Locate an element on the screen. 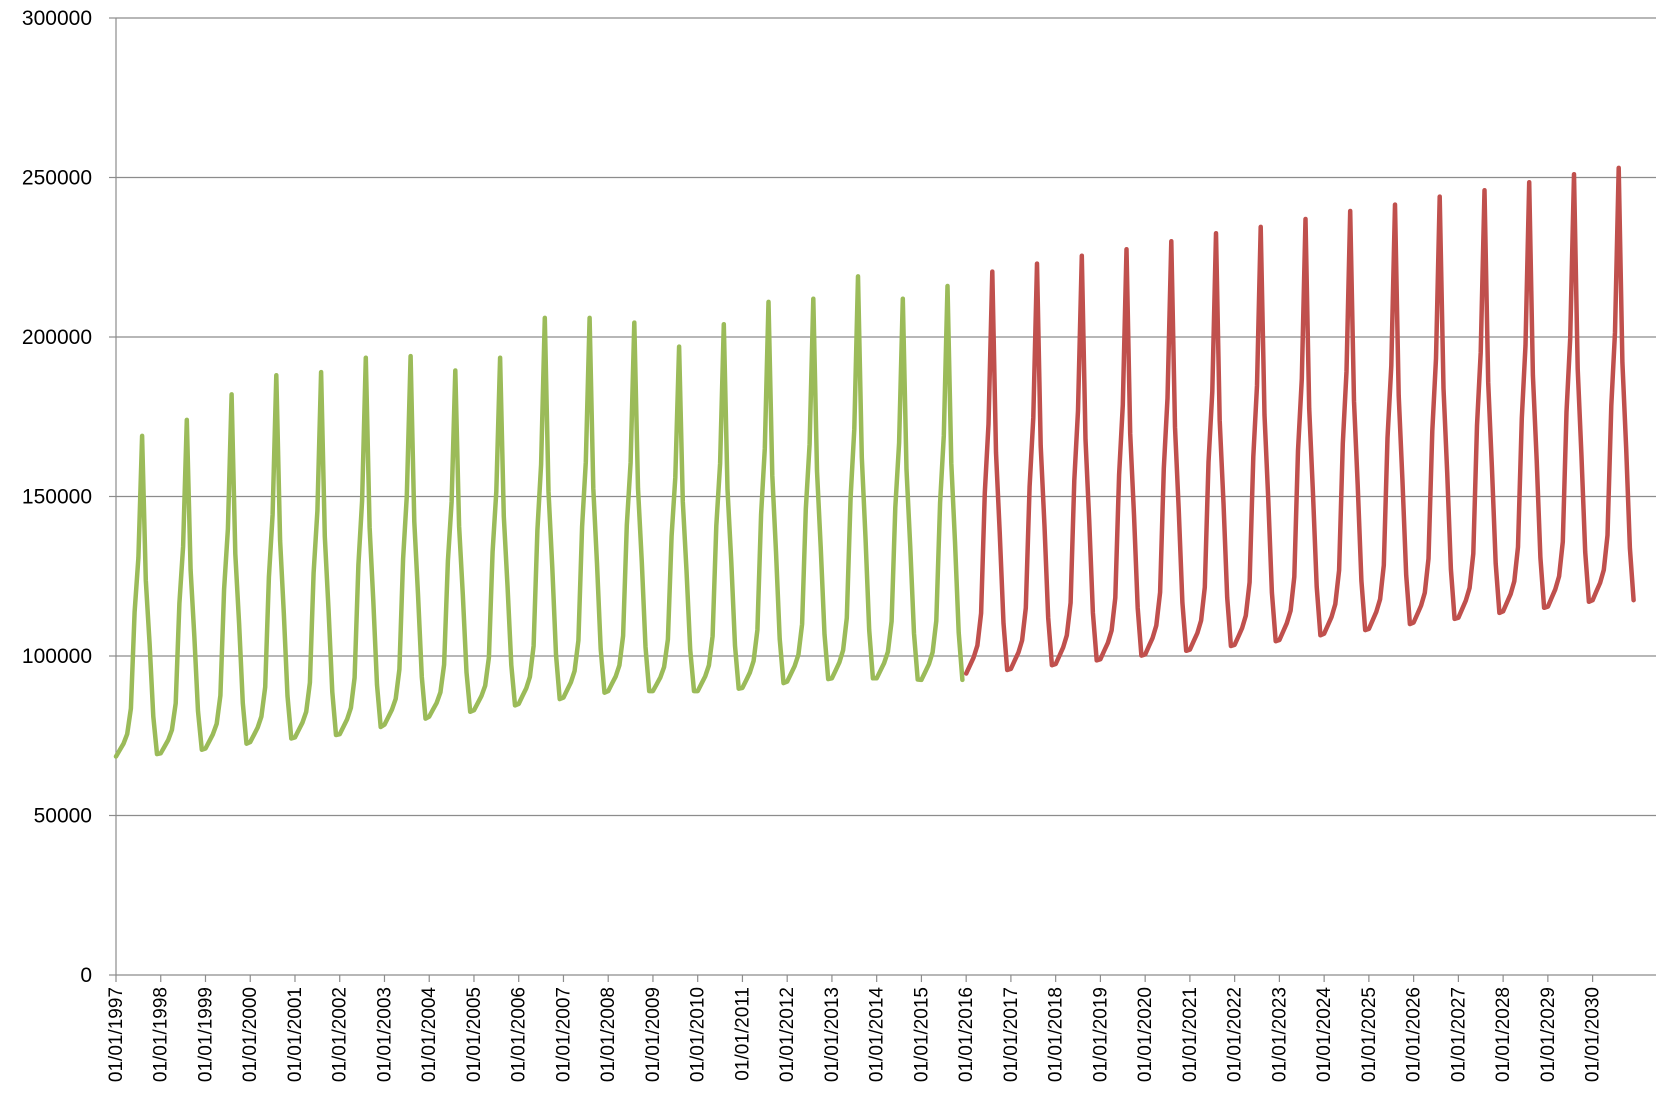 The width and height of the screenshot is (1661, 1104). y-tick-label: 50000 is located at coordinates (63, 816).